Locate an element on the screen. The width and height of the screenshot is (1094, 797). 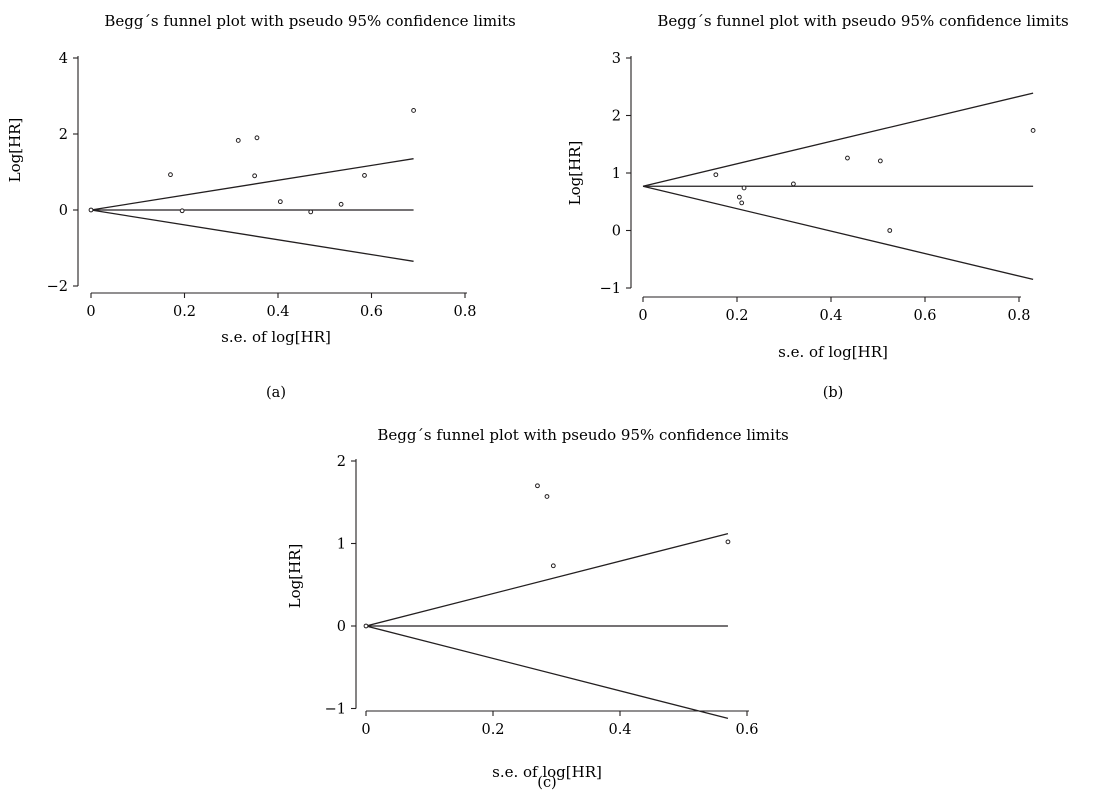
panel-label: (b) is located at coordinates (833, 393).